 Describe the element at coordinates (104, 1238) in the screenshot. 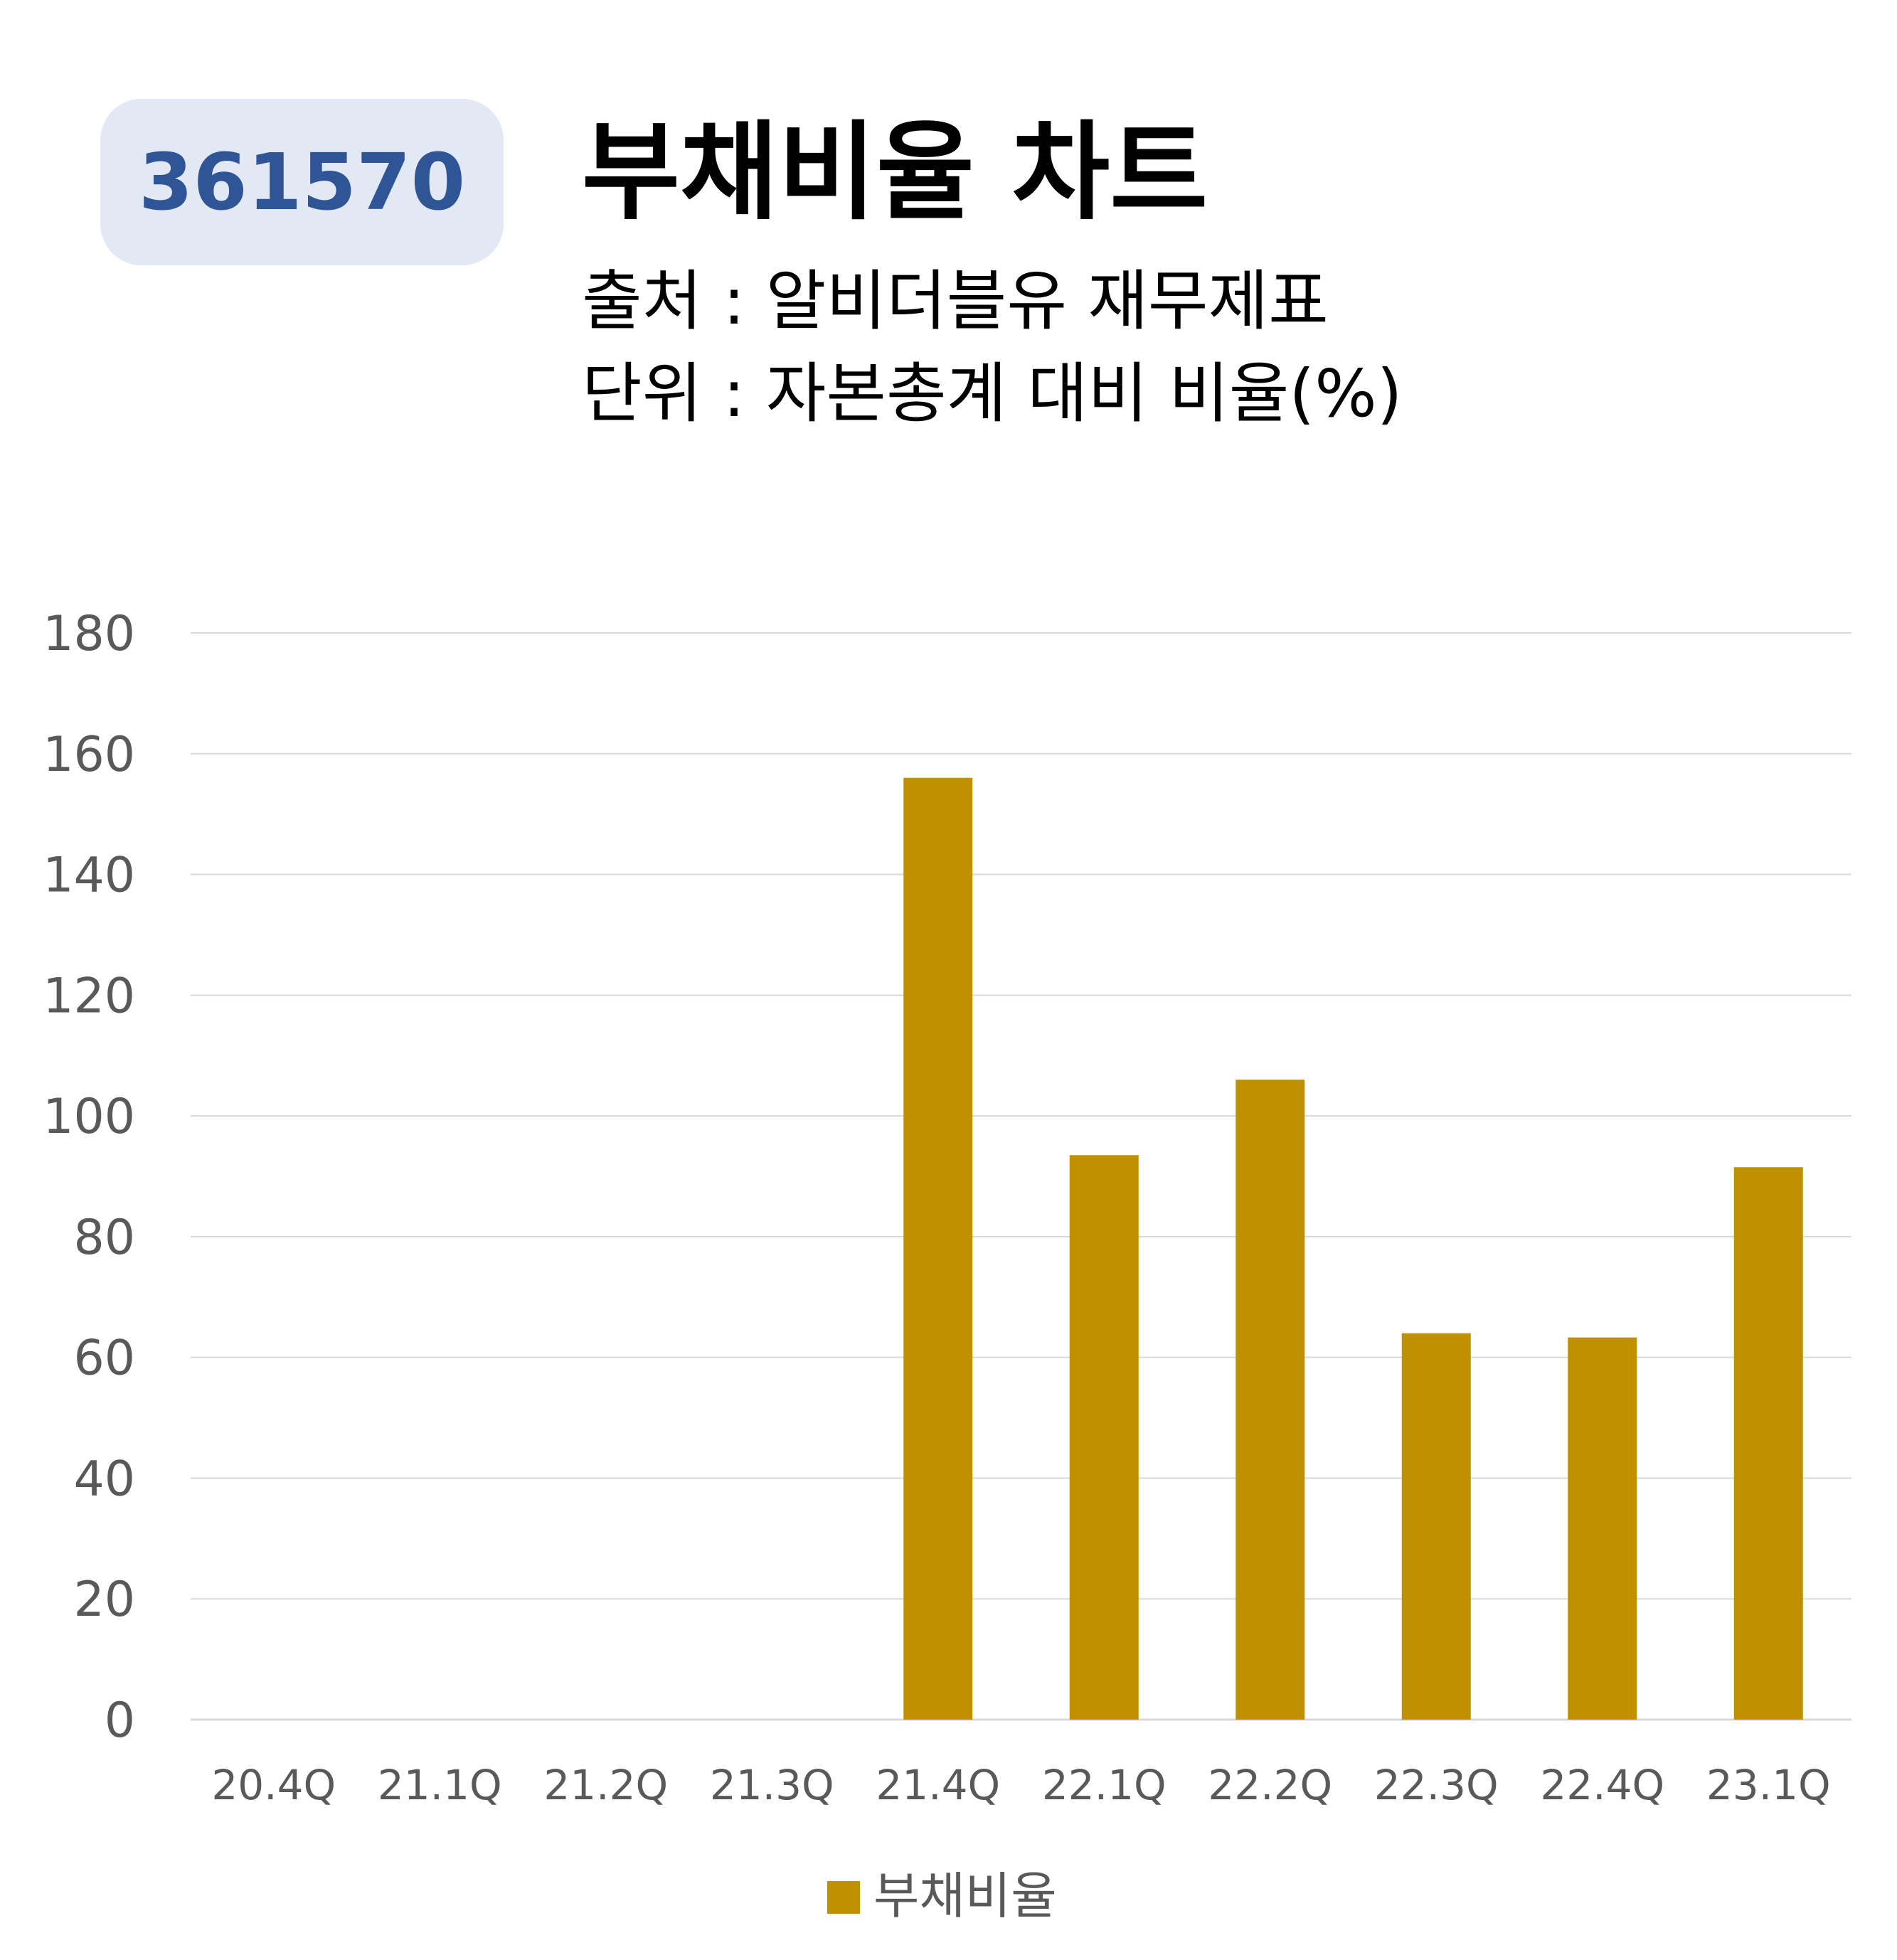

I see `y-tick-label: 80` at that location.